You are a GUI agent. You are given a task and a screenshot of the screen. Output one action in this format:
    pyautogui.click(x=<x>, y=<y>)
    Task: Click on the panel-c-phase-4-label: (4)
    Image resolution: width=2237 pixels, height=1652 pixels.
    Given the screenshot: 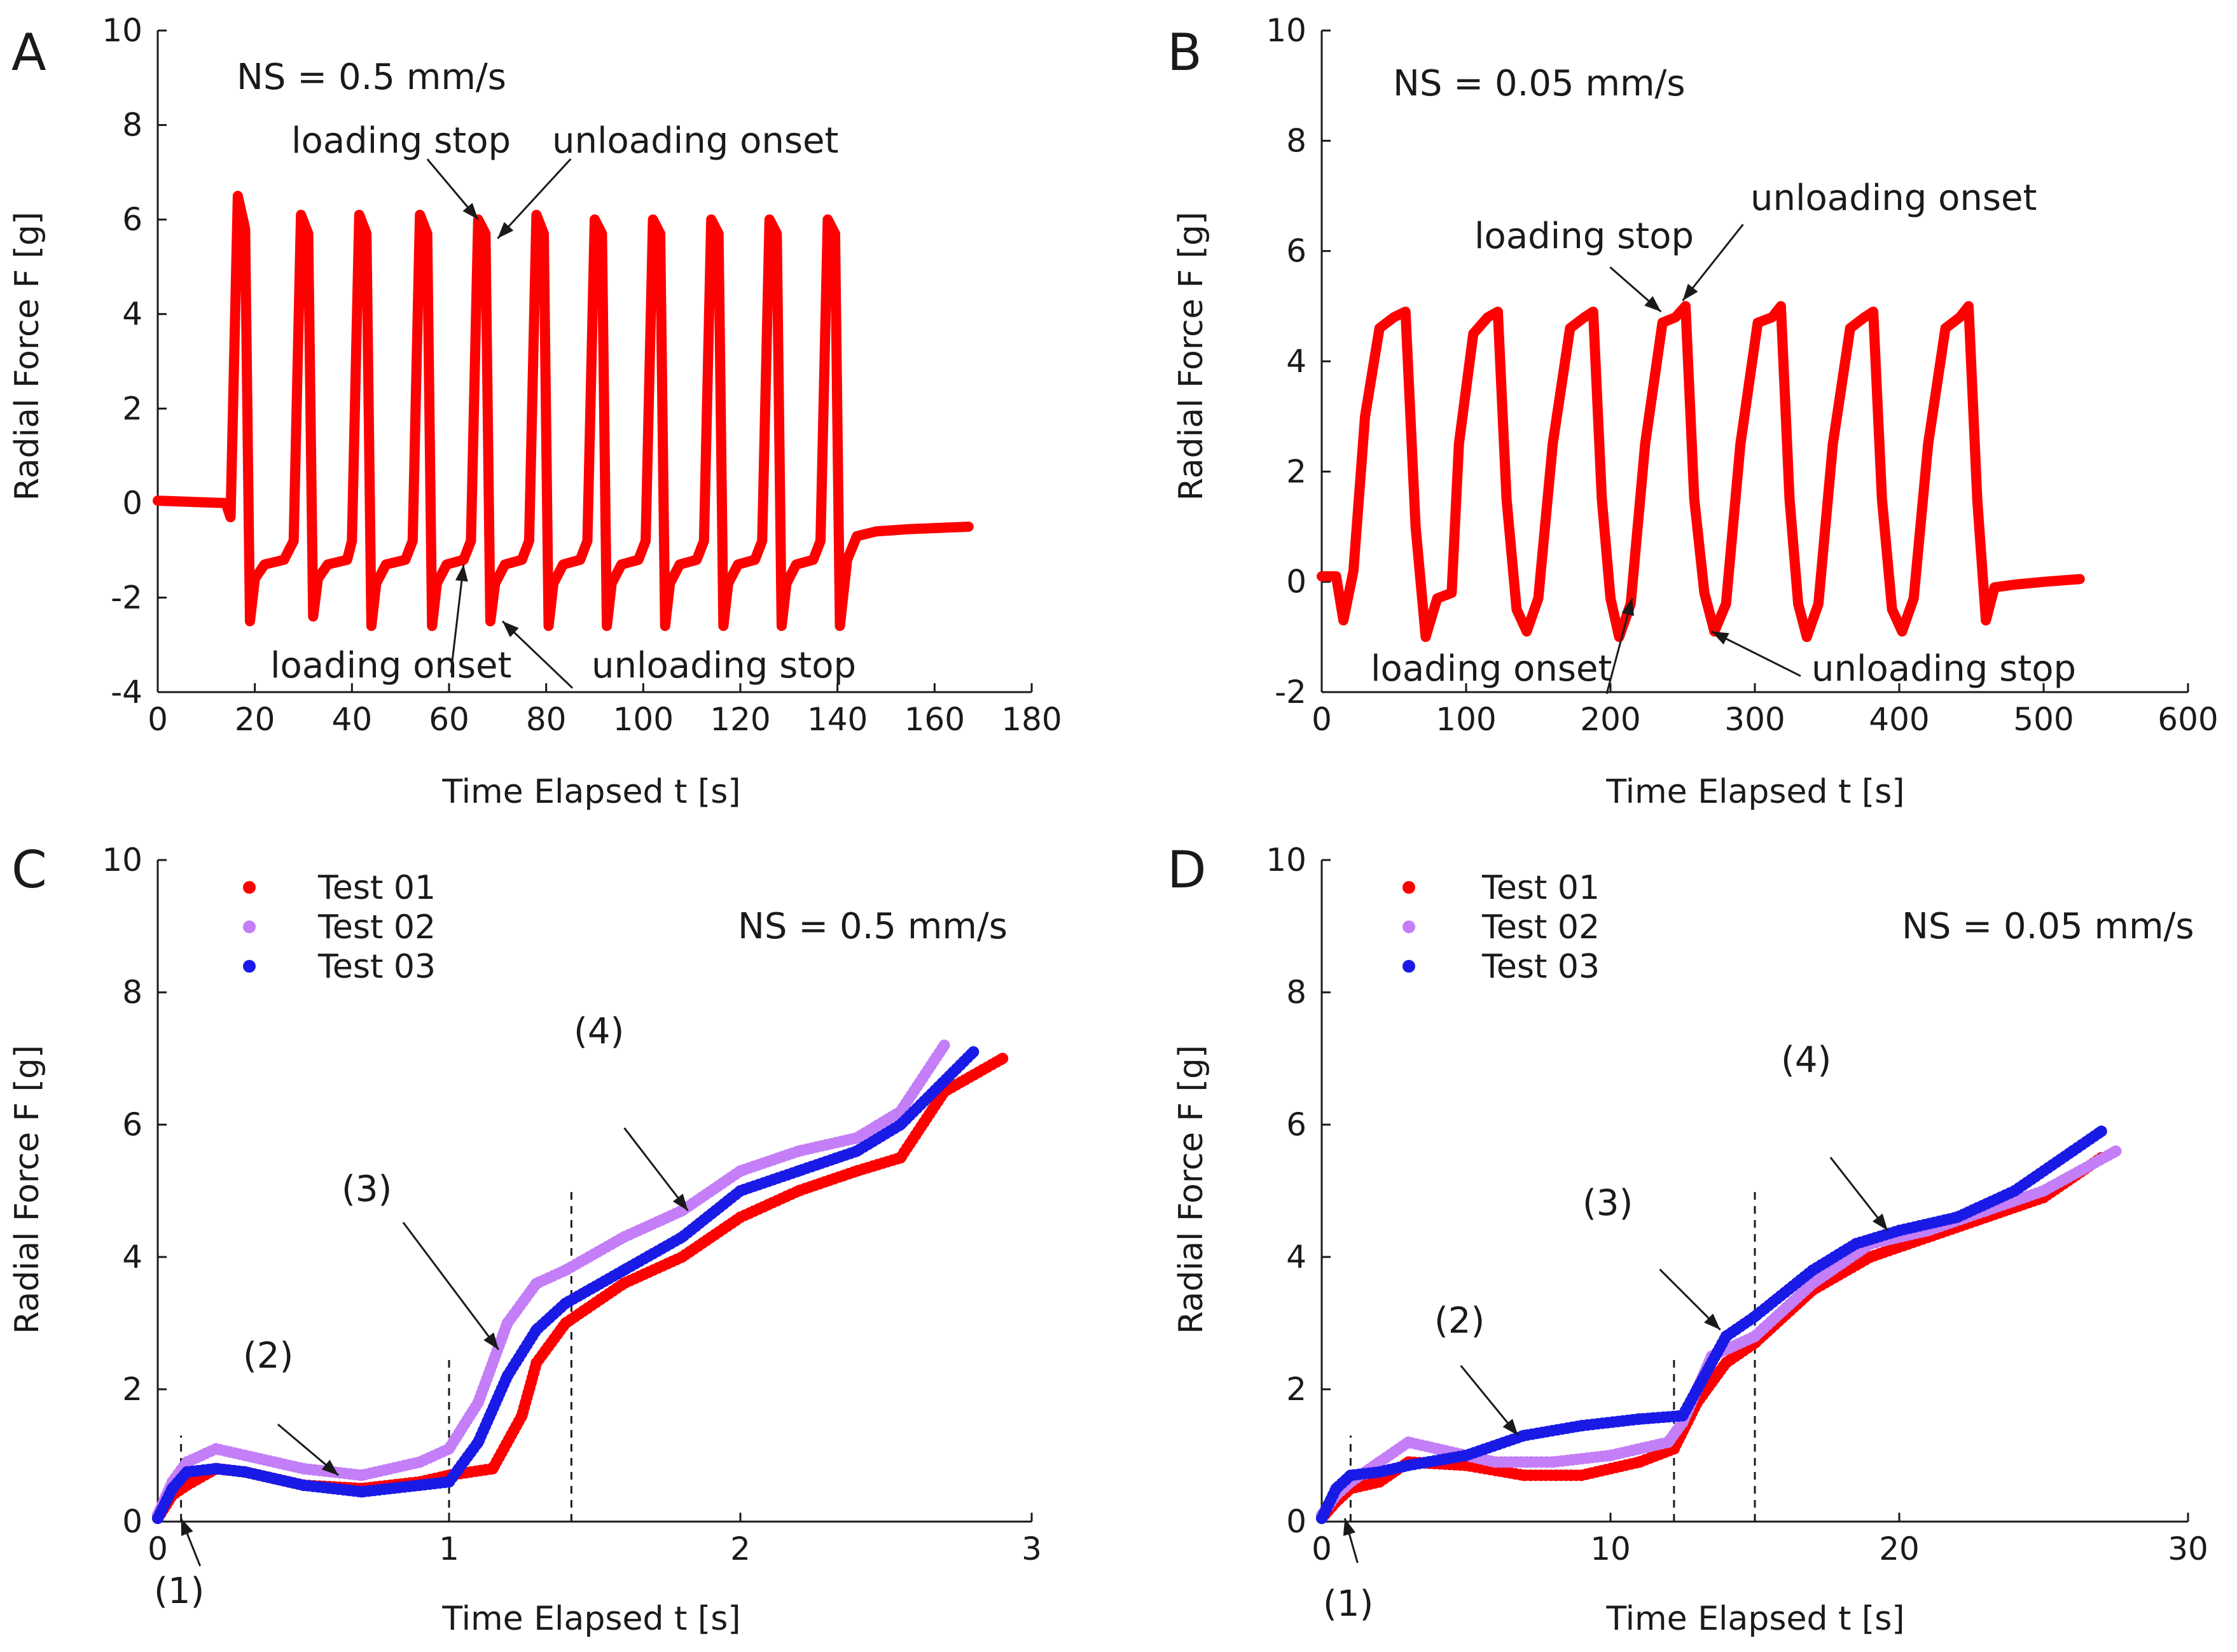 What is the action you would take?
    pyautogui.click(x=599, y=1031)
    